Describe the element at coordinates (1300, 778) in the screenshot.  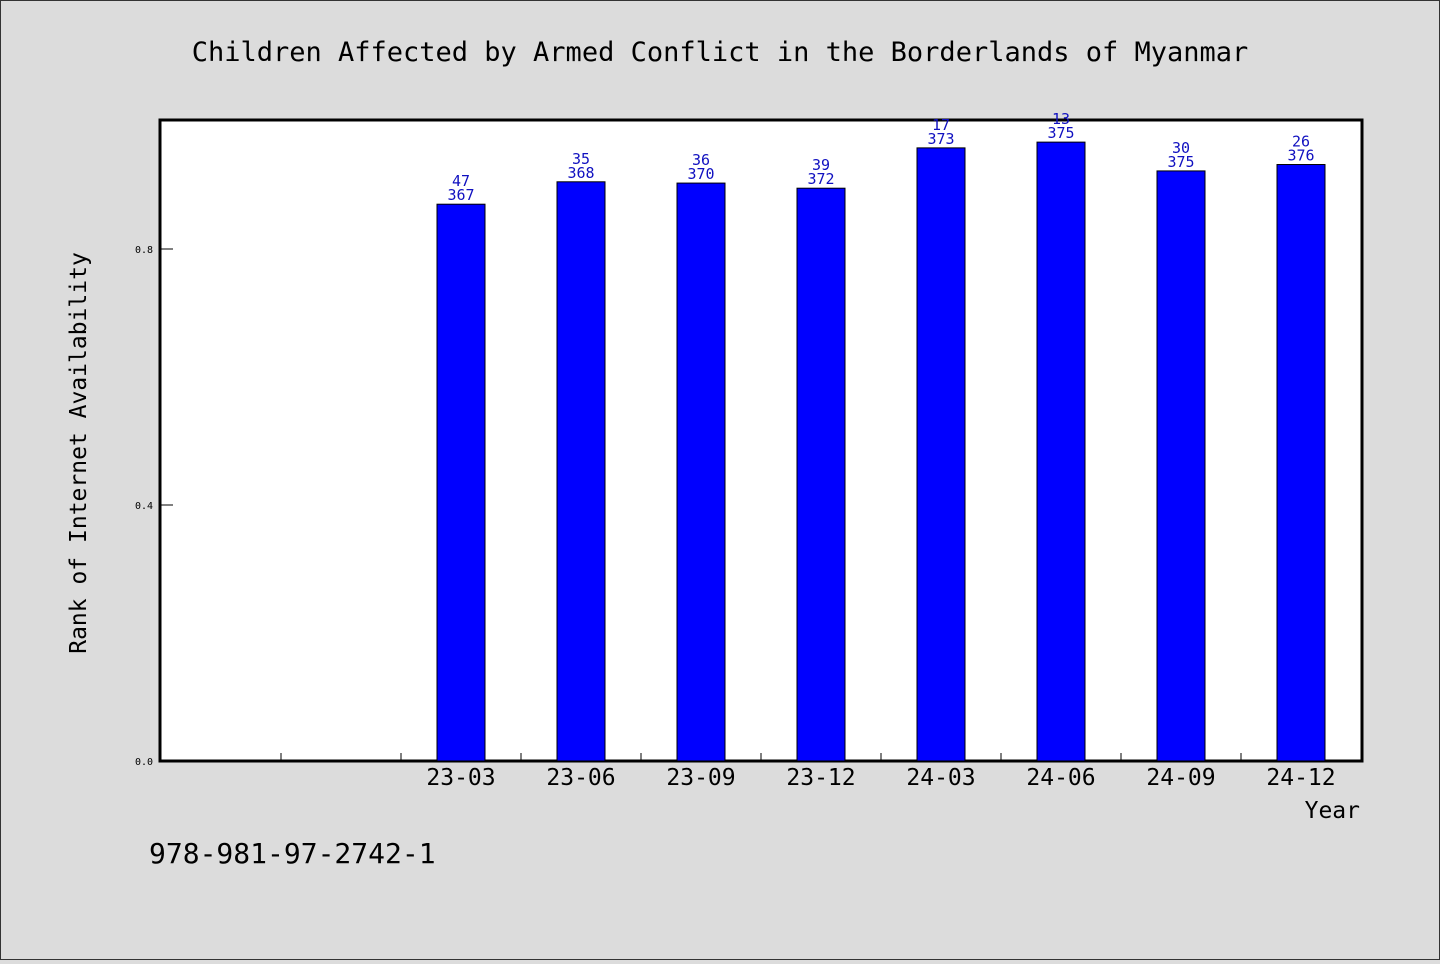
I see `x-tick-label: 24-12` at that location.